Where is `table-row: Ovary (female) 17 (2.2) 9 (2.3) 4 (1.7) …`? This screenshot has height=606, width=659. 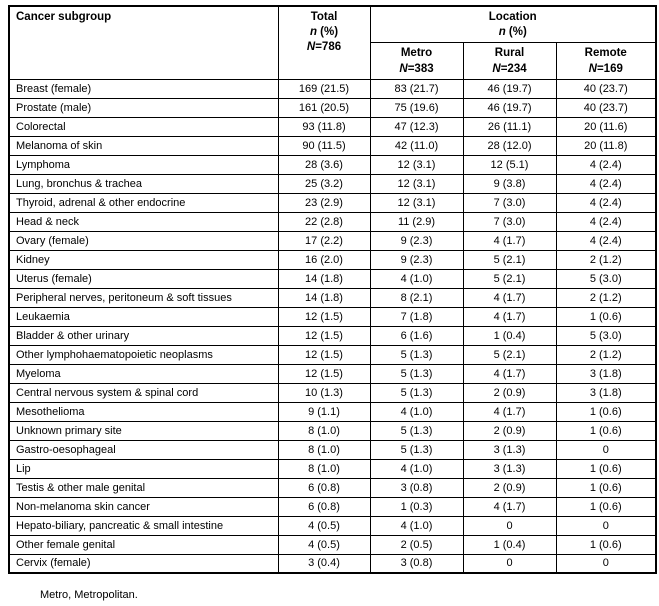
table-row: Ovary (female) 17 (2.2) 9 (2.3) 4 (1.7) … is located at coordinates (332, 240).